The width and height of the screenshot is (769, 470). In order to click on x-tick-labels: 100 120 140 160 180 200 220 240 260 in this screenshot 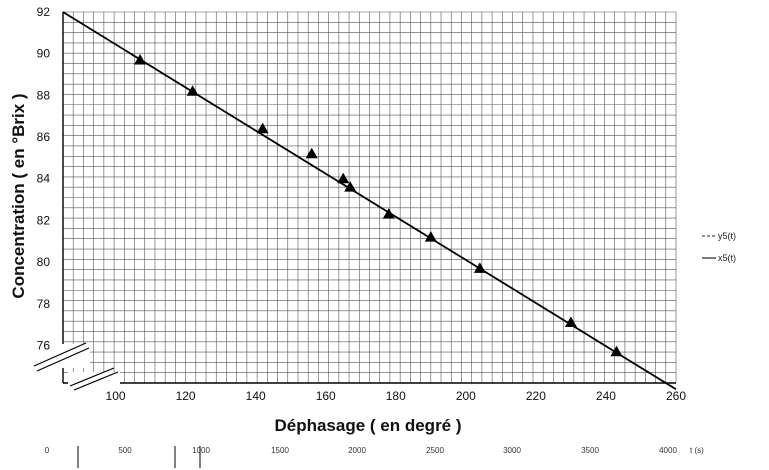, I will do `click(396, 396)`.